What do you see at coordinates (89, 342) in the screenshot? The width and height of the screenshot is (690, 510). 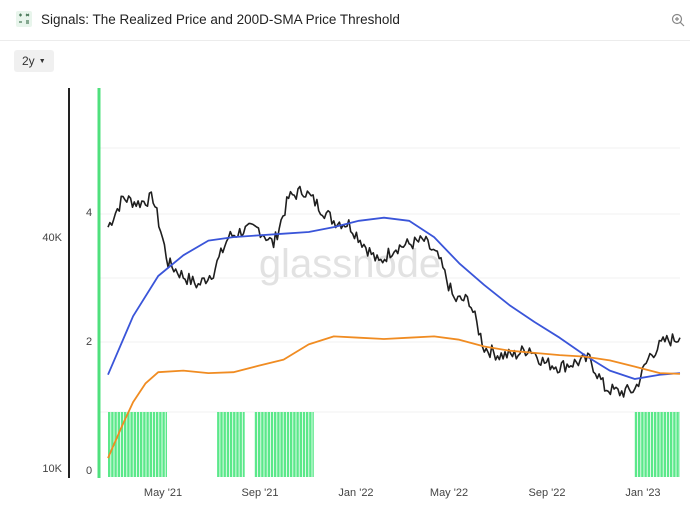 I see `y-right-tick-label: 2` at bounding box center [89, 342].